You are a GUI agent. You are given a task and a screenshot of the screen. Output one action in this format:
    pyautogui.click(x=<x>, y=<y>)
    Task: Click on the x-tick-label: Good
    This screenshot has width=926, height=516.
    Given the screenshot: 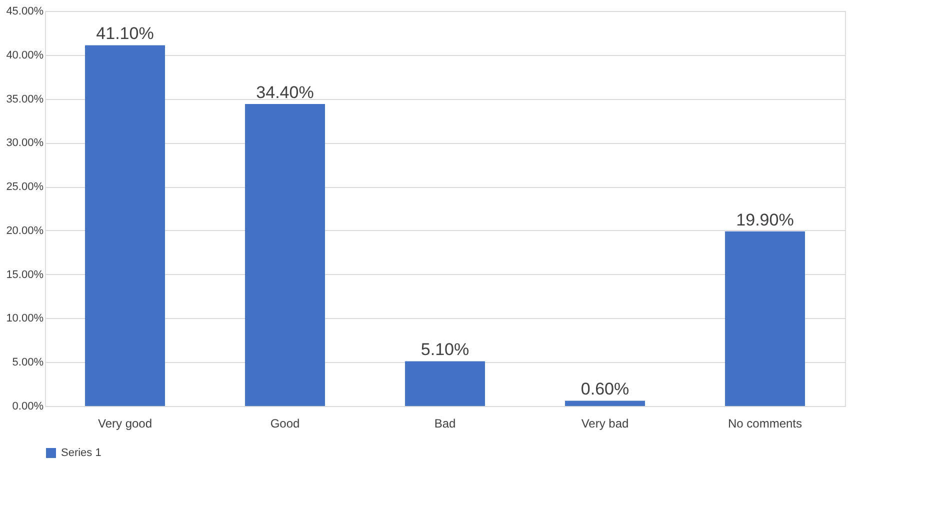 What is the action you would take?
    pyautogui.click(x=285, y=423)
    